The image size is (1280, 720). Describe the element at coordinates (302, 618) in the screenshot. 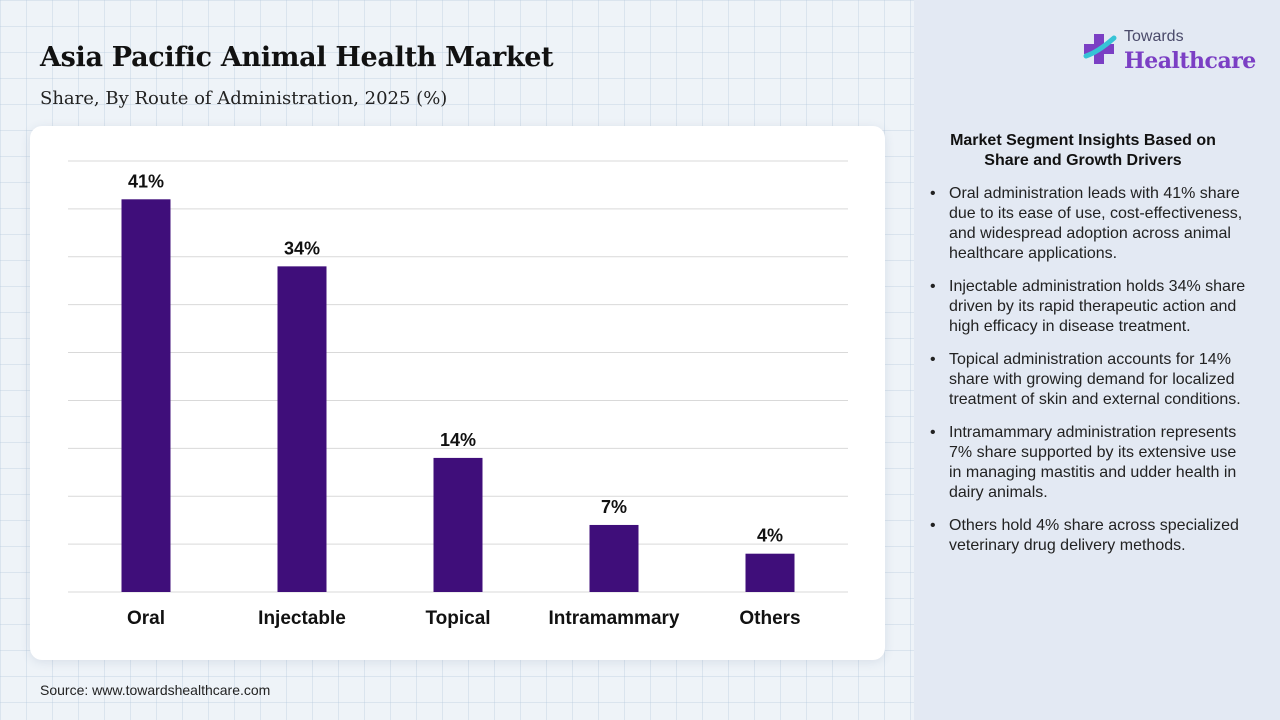

I see `x-tick-label-injectable: Injectable` at that location.